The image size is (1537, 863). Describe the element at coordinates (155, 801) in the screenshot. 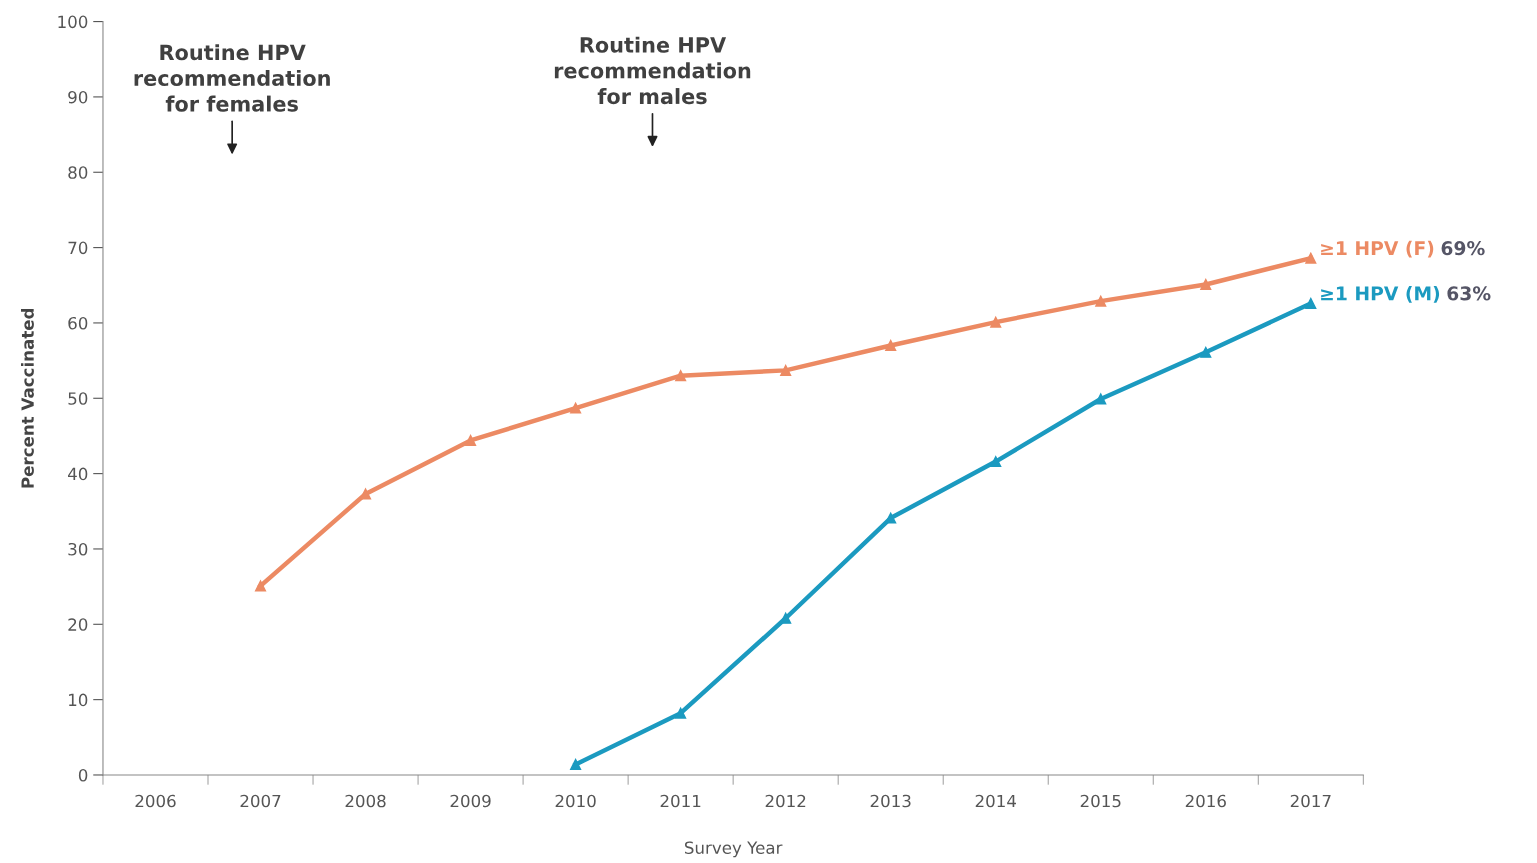

I see `x-tick-label: 2006` at that location.